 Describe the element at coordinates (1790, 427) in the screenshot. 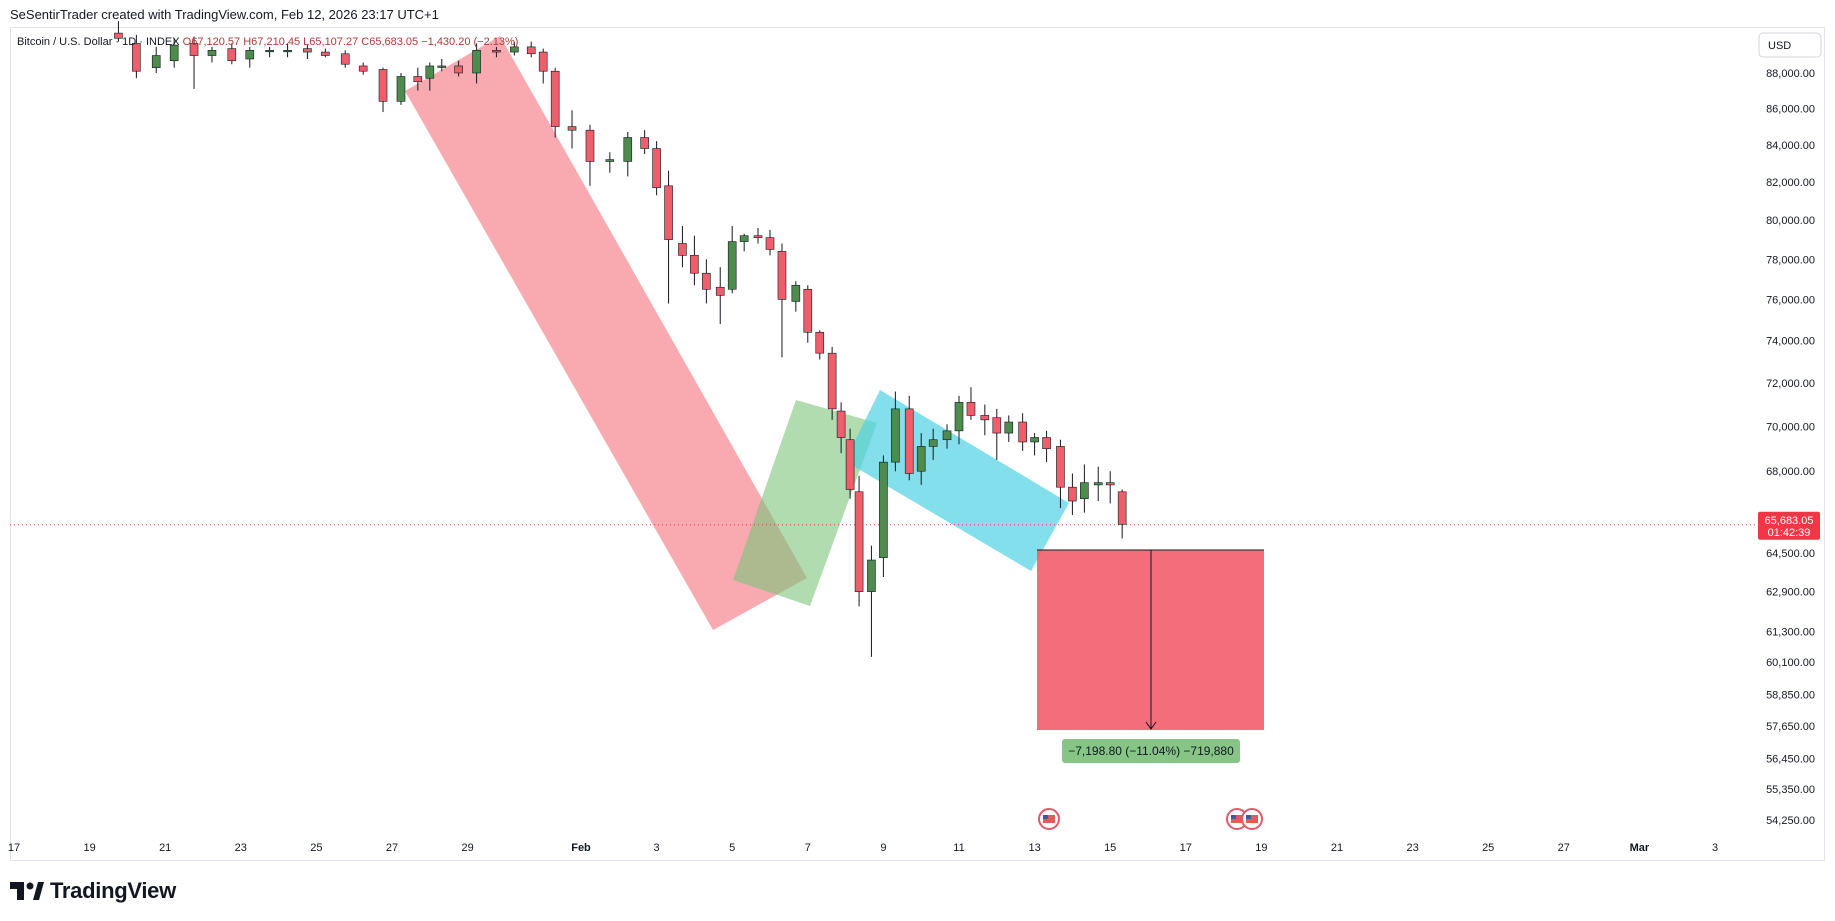

I see `price-tick-label: 70,000.00` at that location.